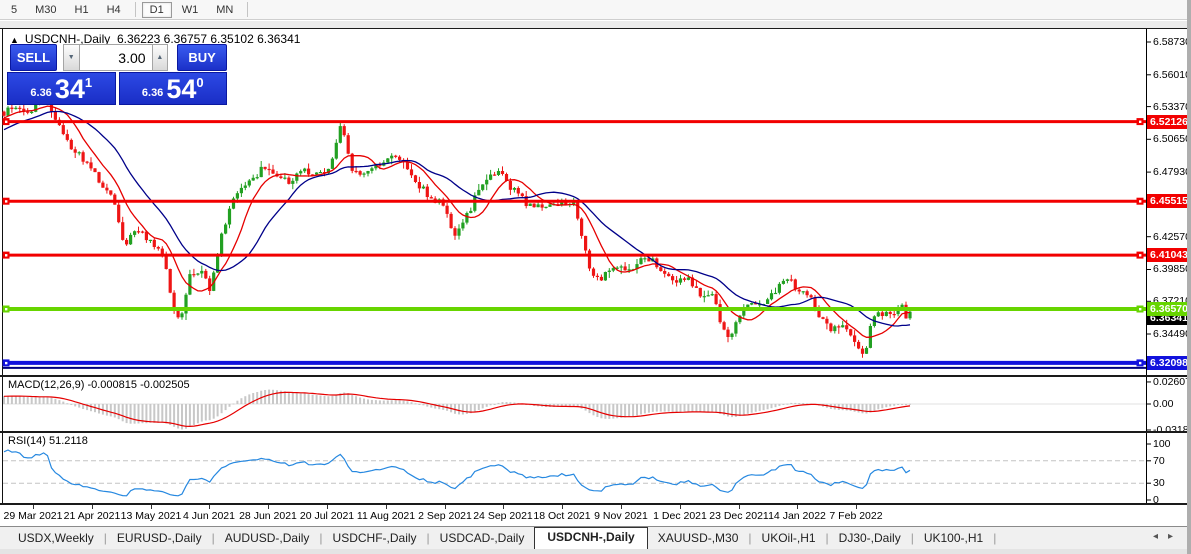  Describe the element at coordinates (621, 516) in the screenshot. I see `date-label: 9 Nov 2021` at that location.